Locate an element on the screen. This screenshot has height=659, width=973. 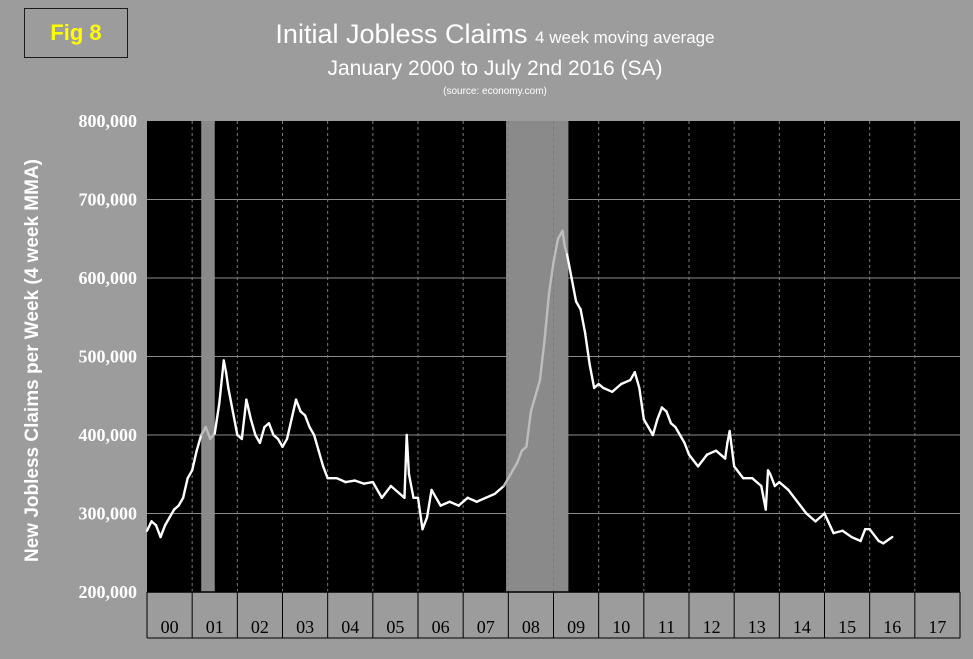
x-tick-label: 08 is located at coordinates (531, 627).